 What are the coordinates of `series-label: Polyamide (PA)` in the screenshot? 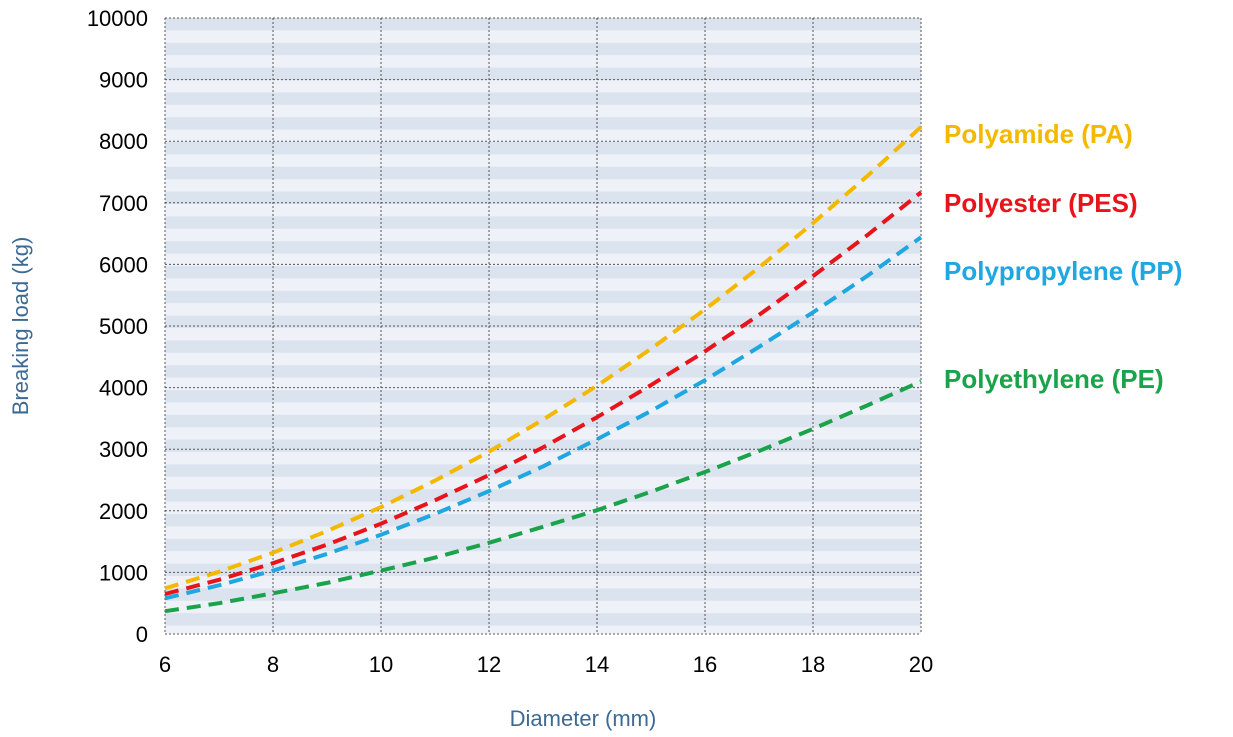 It's located at (1038, 134).